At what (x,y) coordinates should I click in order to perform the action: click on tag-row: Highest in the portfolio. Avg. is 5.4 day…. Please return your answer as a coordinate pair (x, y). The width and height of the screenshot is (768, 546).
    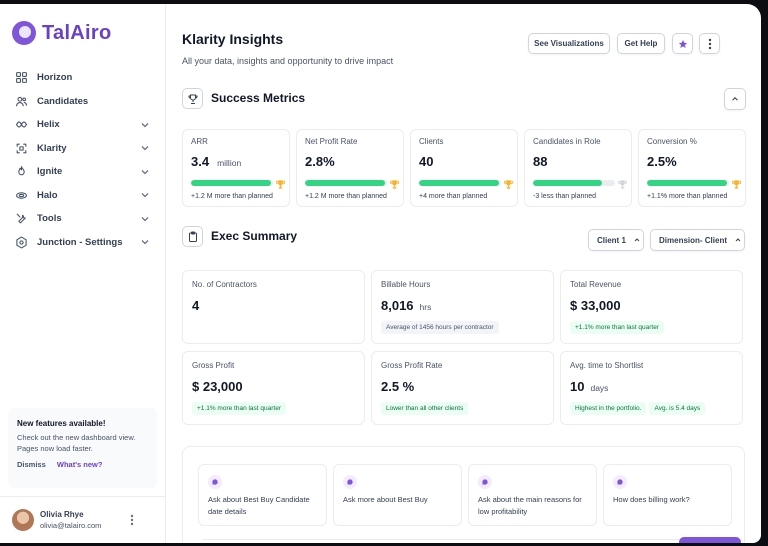
    Looking at the image, I should click on (651, 404).